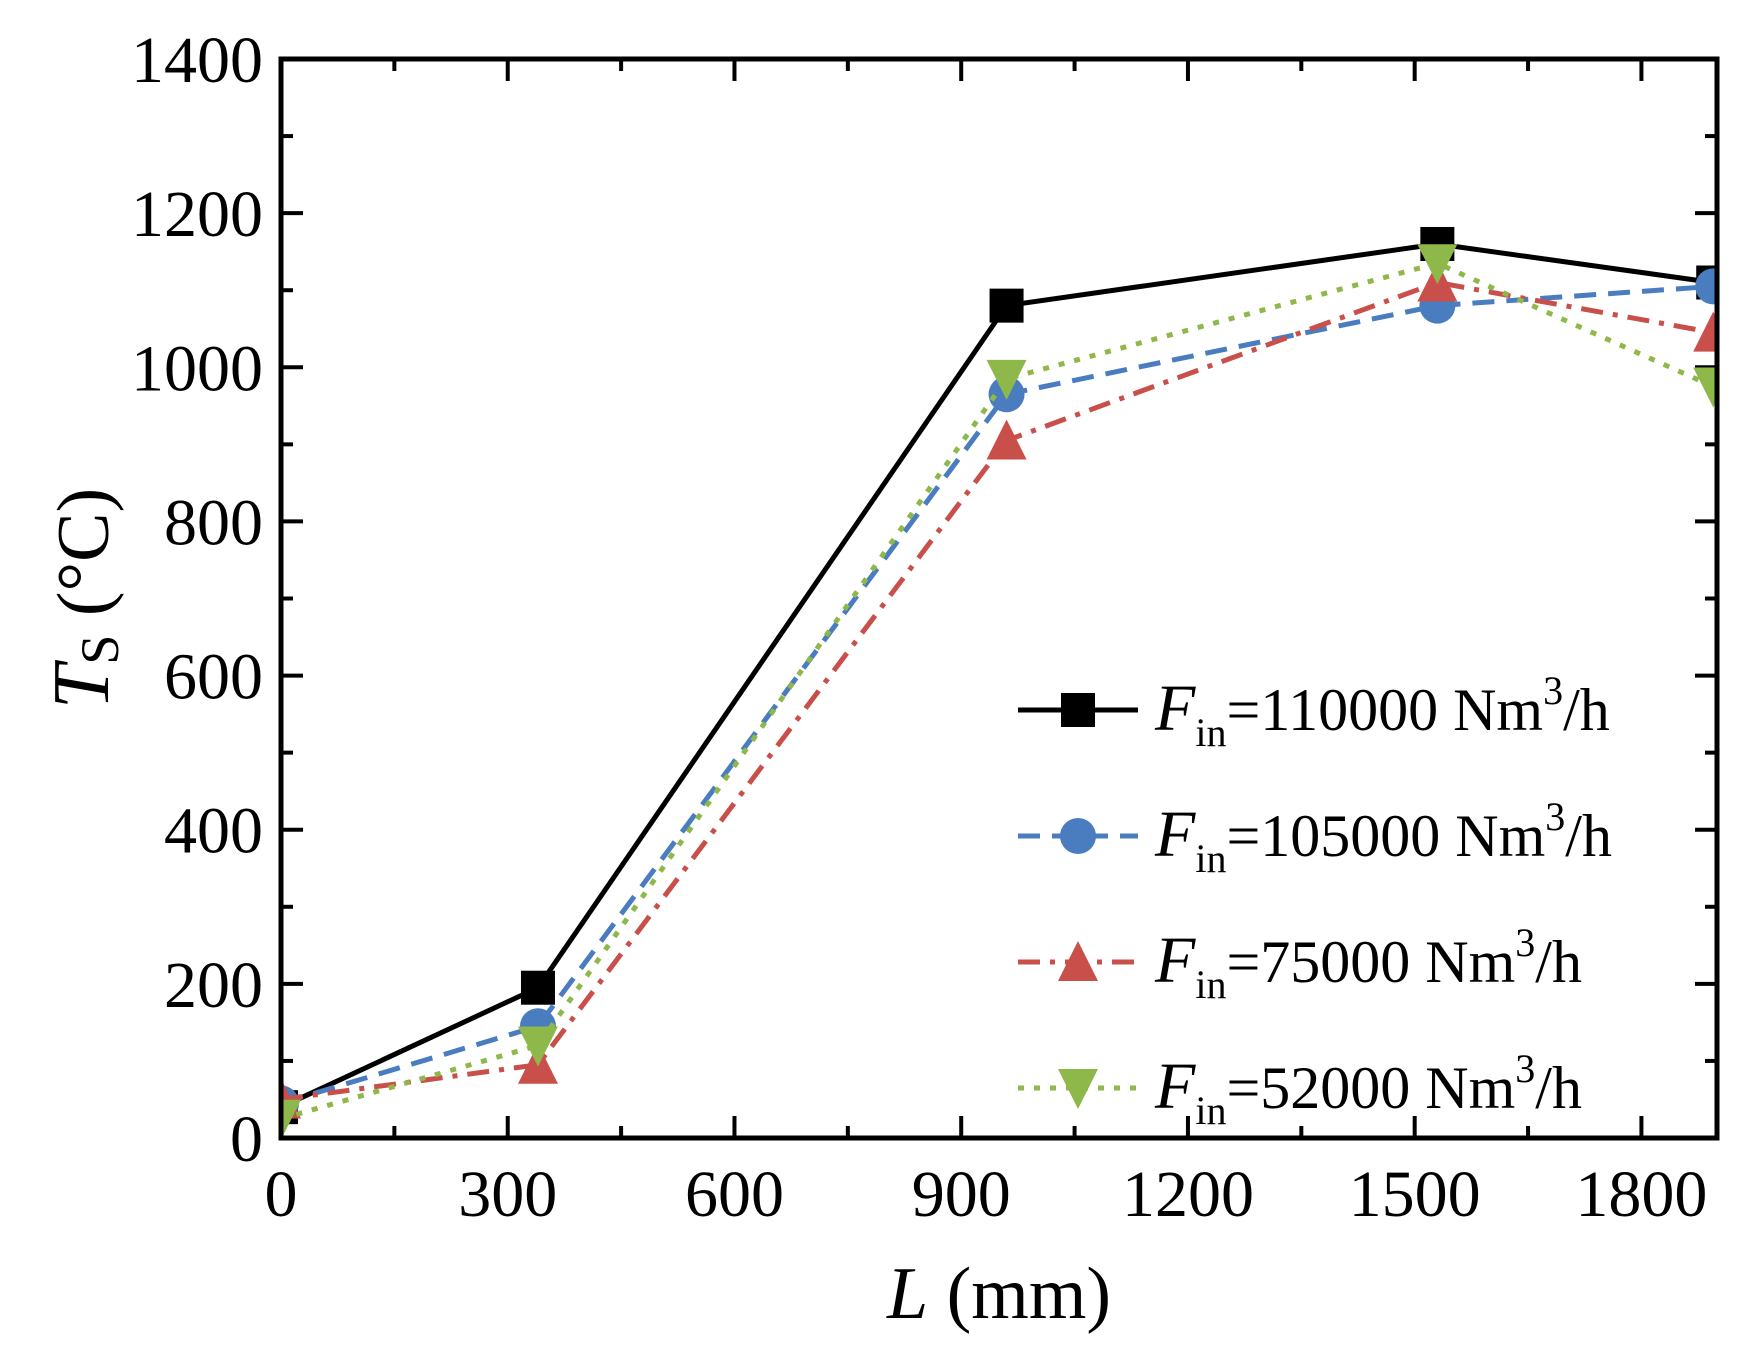  I want to click on y-axis-title: TS (°C), so click(84, 598).